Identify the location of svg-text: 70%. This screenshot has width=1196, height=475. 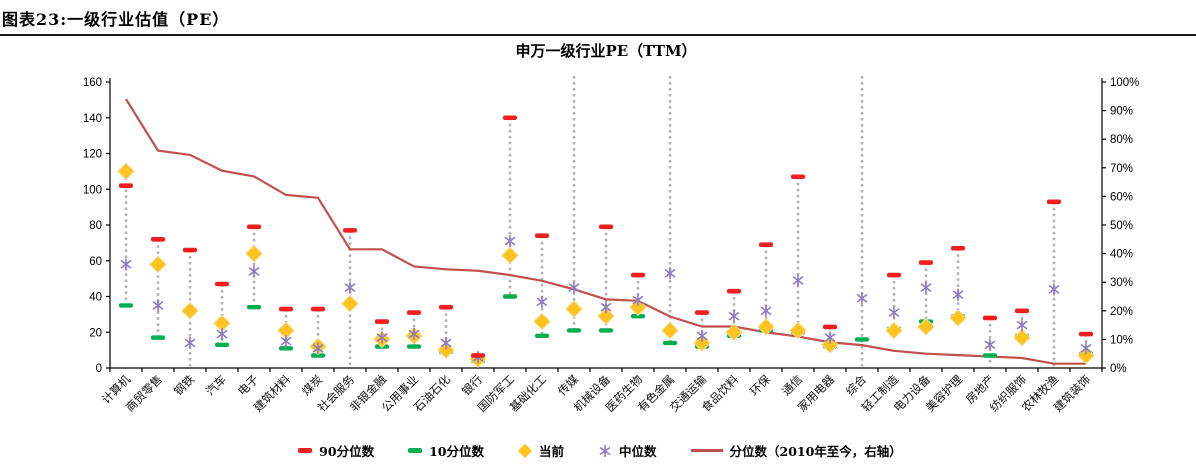
(1121, 169).